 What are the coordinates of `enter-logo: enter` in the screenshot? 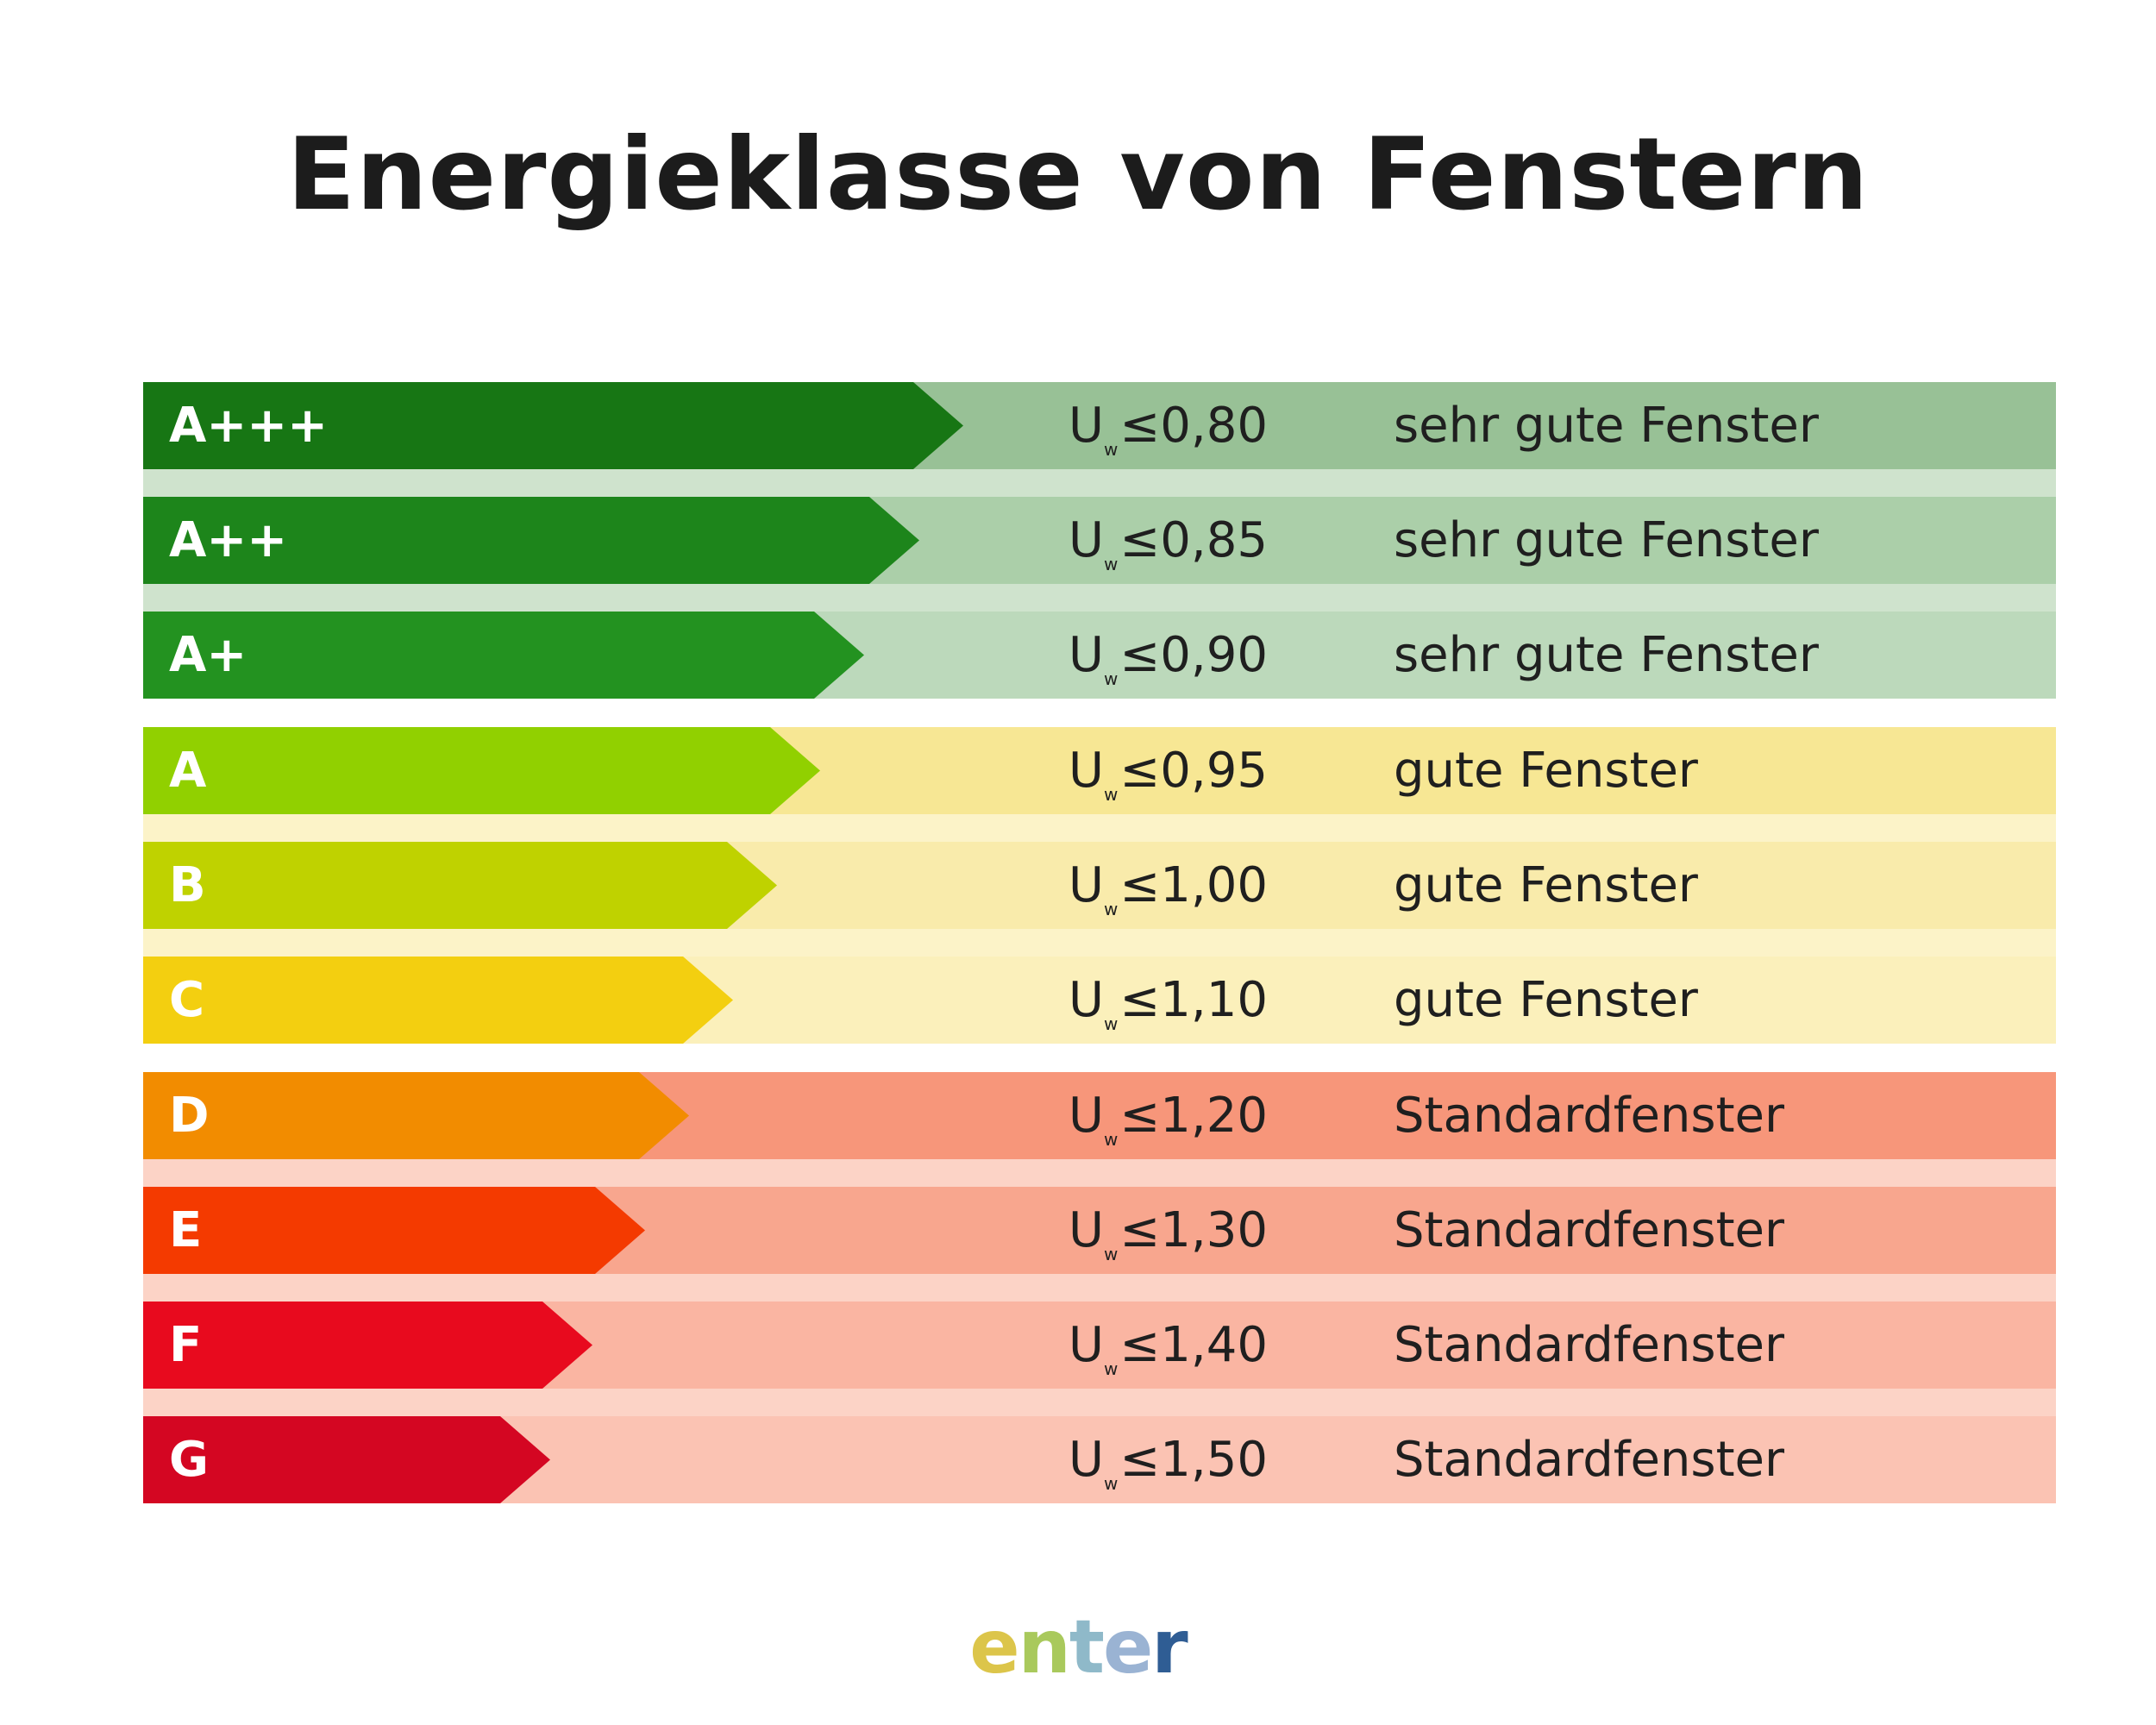 It's located at (1078, 1647).